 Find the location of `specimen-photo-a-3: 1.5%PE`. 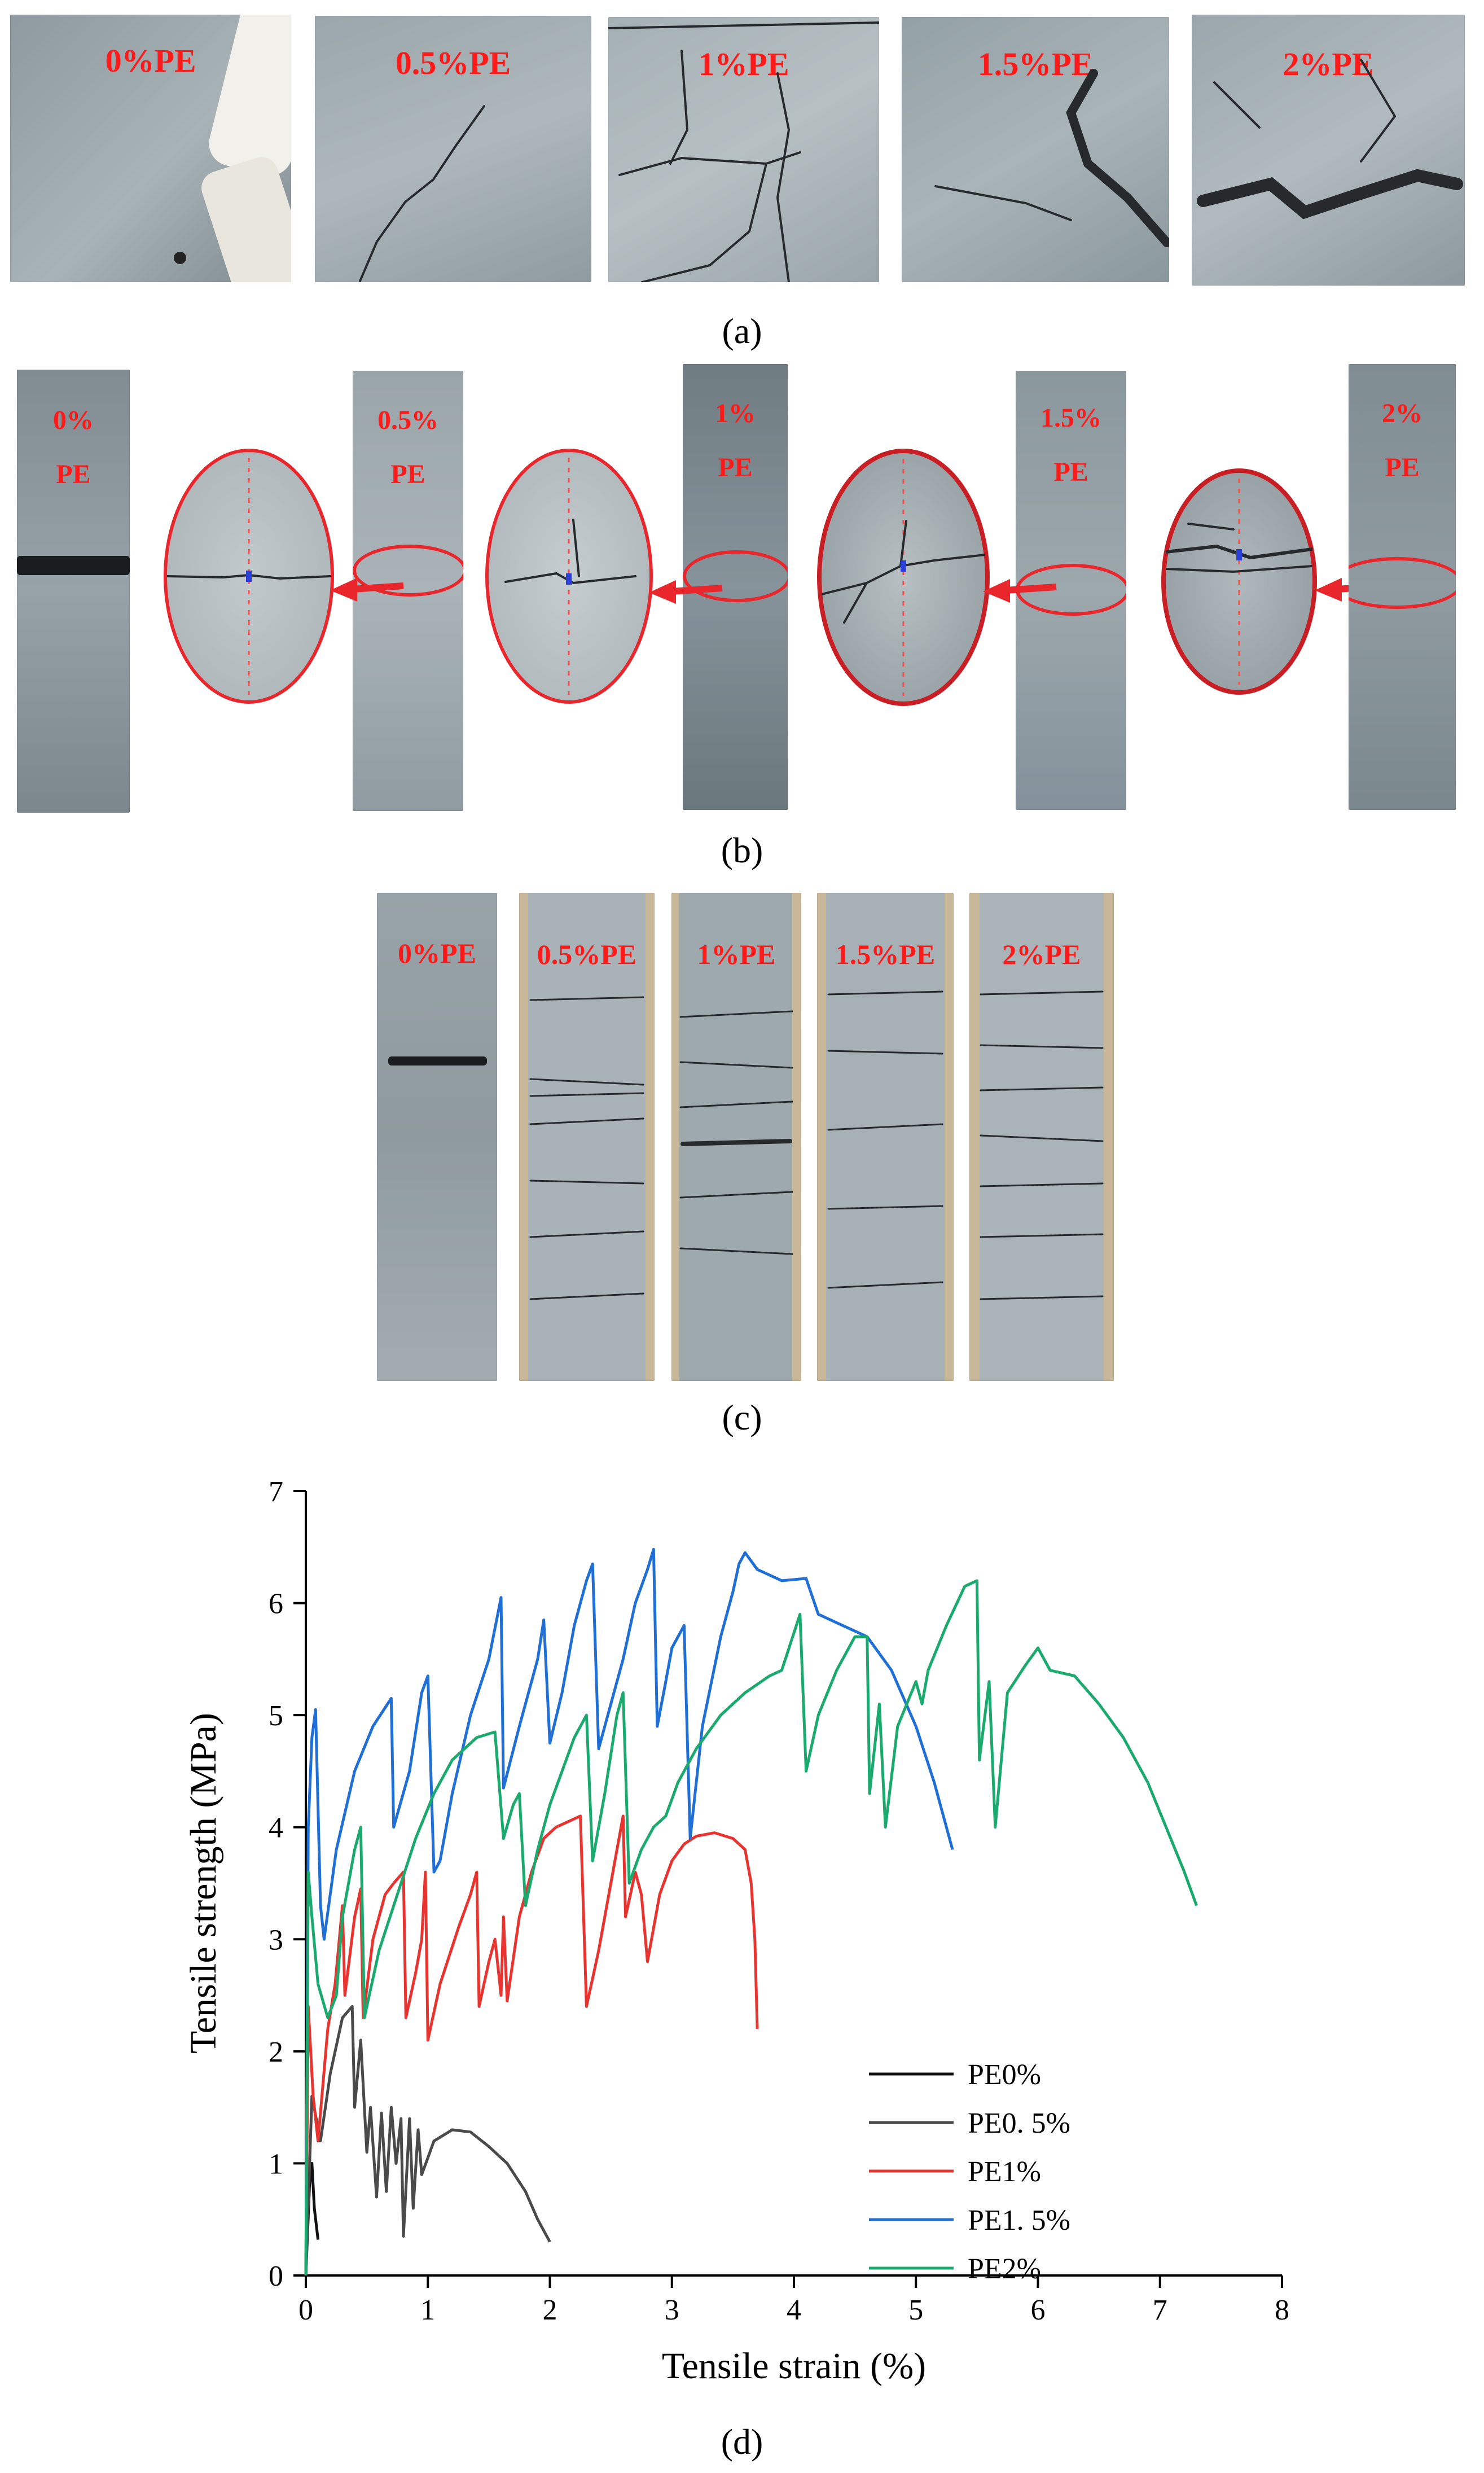

specimen-photo-a-3: 1.5%PE is located at coordinates (1035, 149).